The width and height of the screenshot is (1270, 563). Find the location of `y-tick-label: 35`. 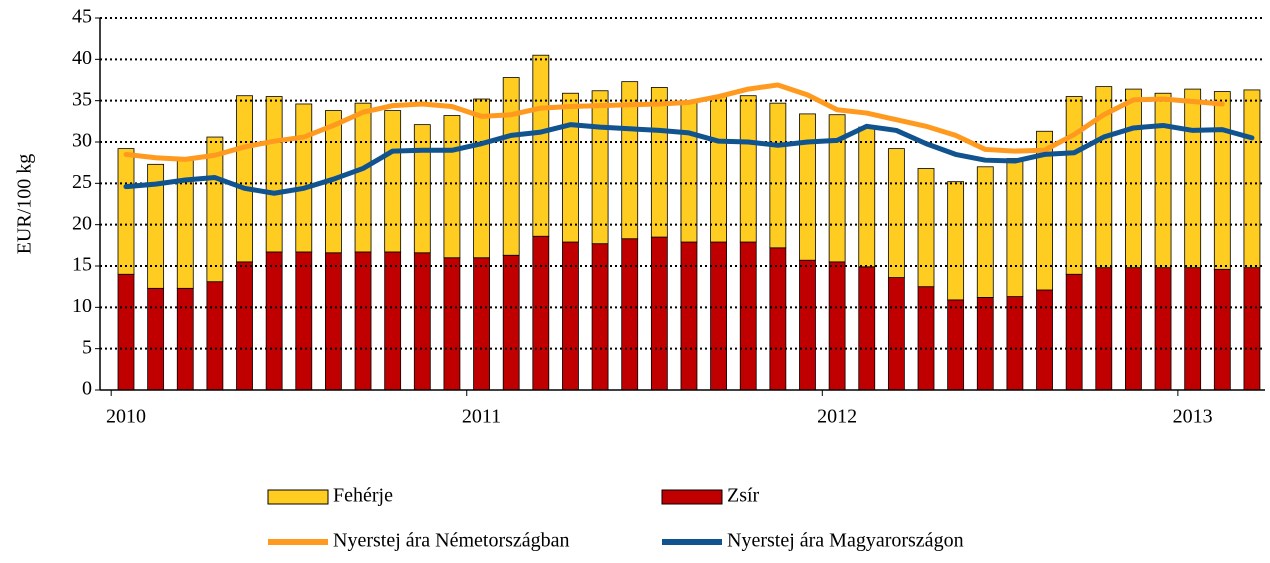

y-tick-label: 35 is located at coordinates (82, 99).